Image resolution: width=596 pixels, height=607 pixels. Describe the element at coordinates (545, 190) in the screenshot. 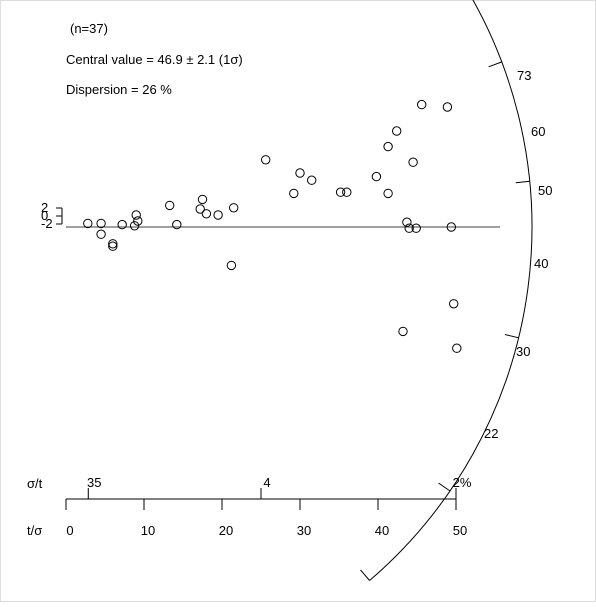

I see `radial-tick-label: 50` at that location.